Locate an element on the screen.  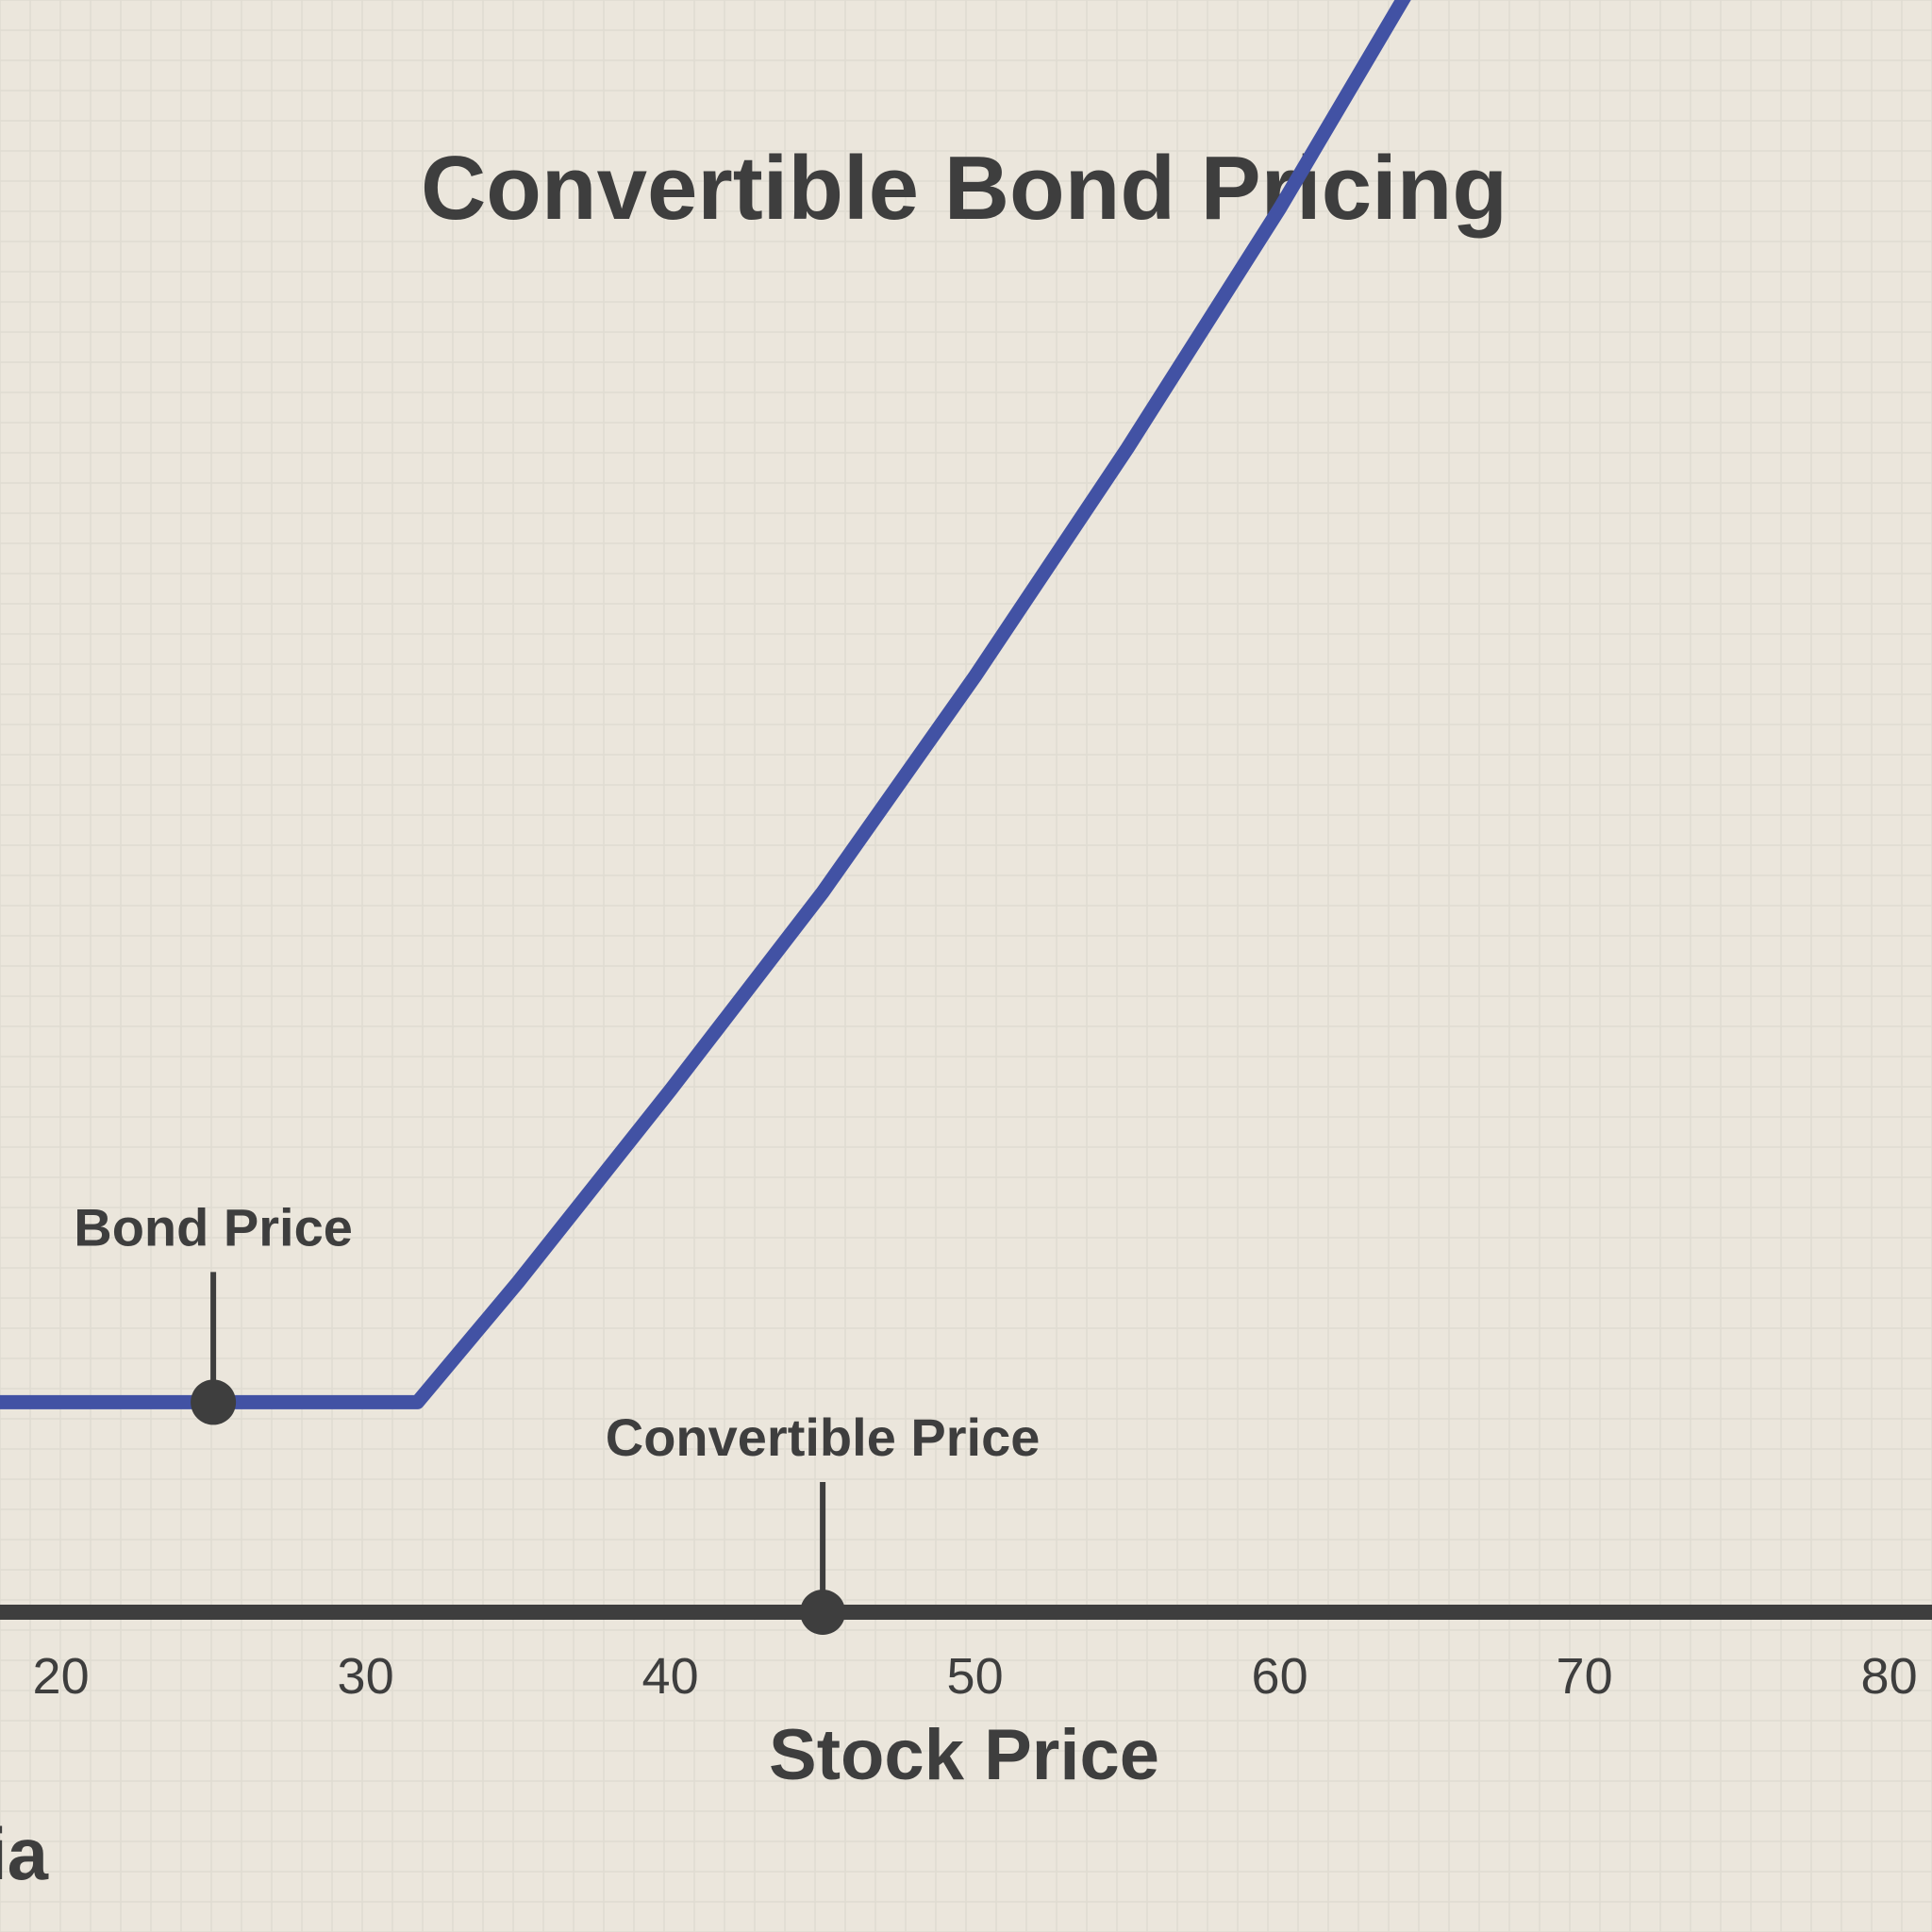
x-axis: 20 30 40 50 60 70 80 is located at coordinates (966, 1655).